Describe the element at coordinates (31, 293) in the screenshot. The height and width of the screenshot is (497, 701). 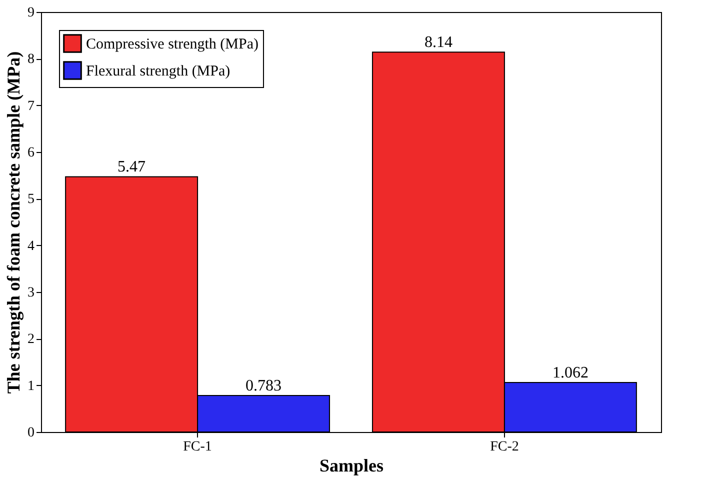
I see `y-tick-label: 3` at that location.